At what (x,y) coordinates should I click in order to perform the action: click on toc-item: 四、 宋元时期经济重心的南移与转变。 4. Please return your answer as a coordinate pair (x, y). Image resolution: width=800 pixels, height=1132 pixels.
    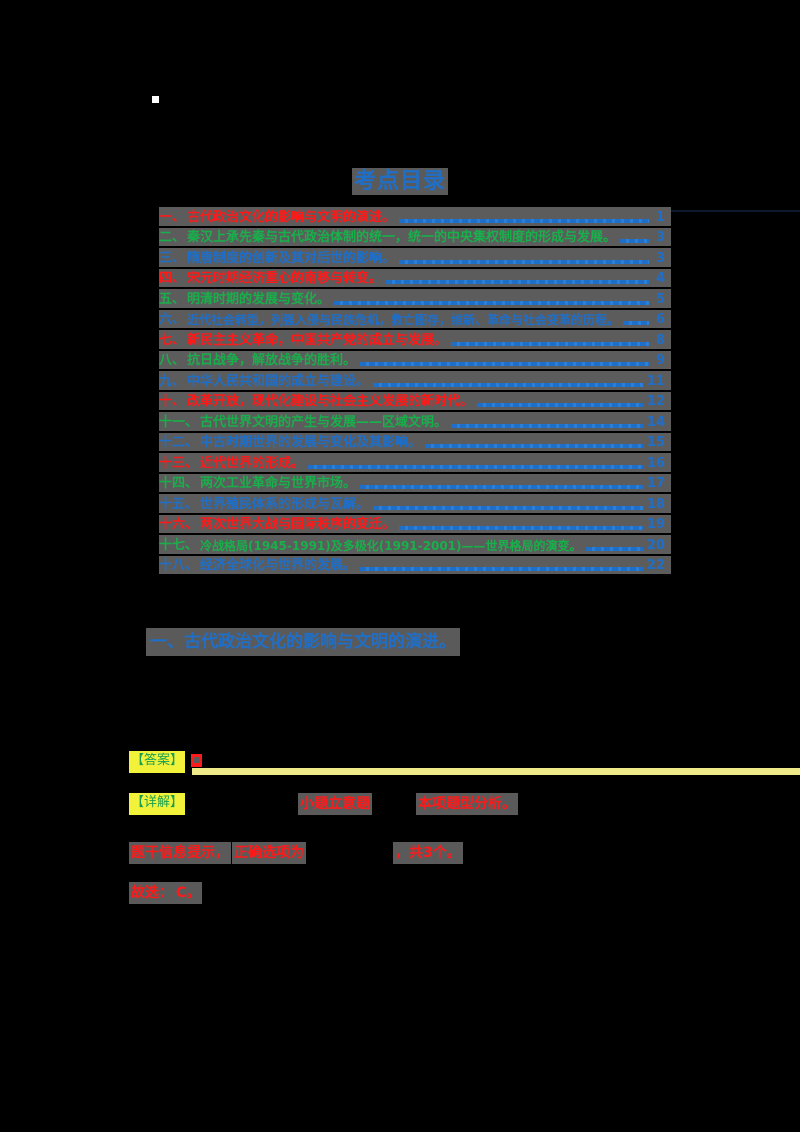
    Looking at the image, I should click on (415, 278).